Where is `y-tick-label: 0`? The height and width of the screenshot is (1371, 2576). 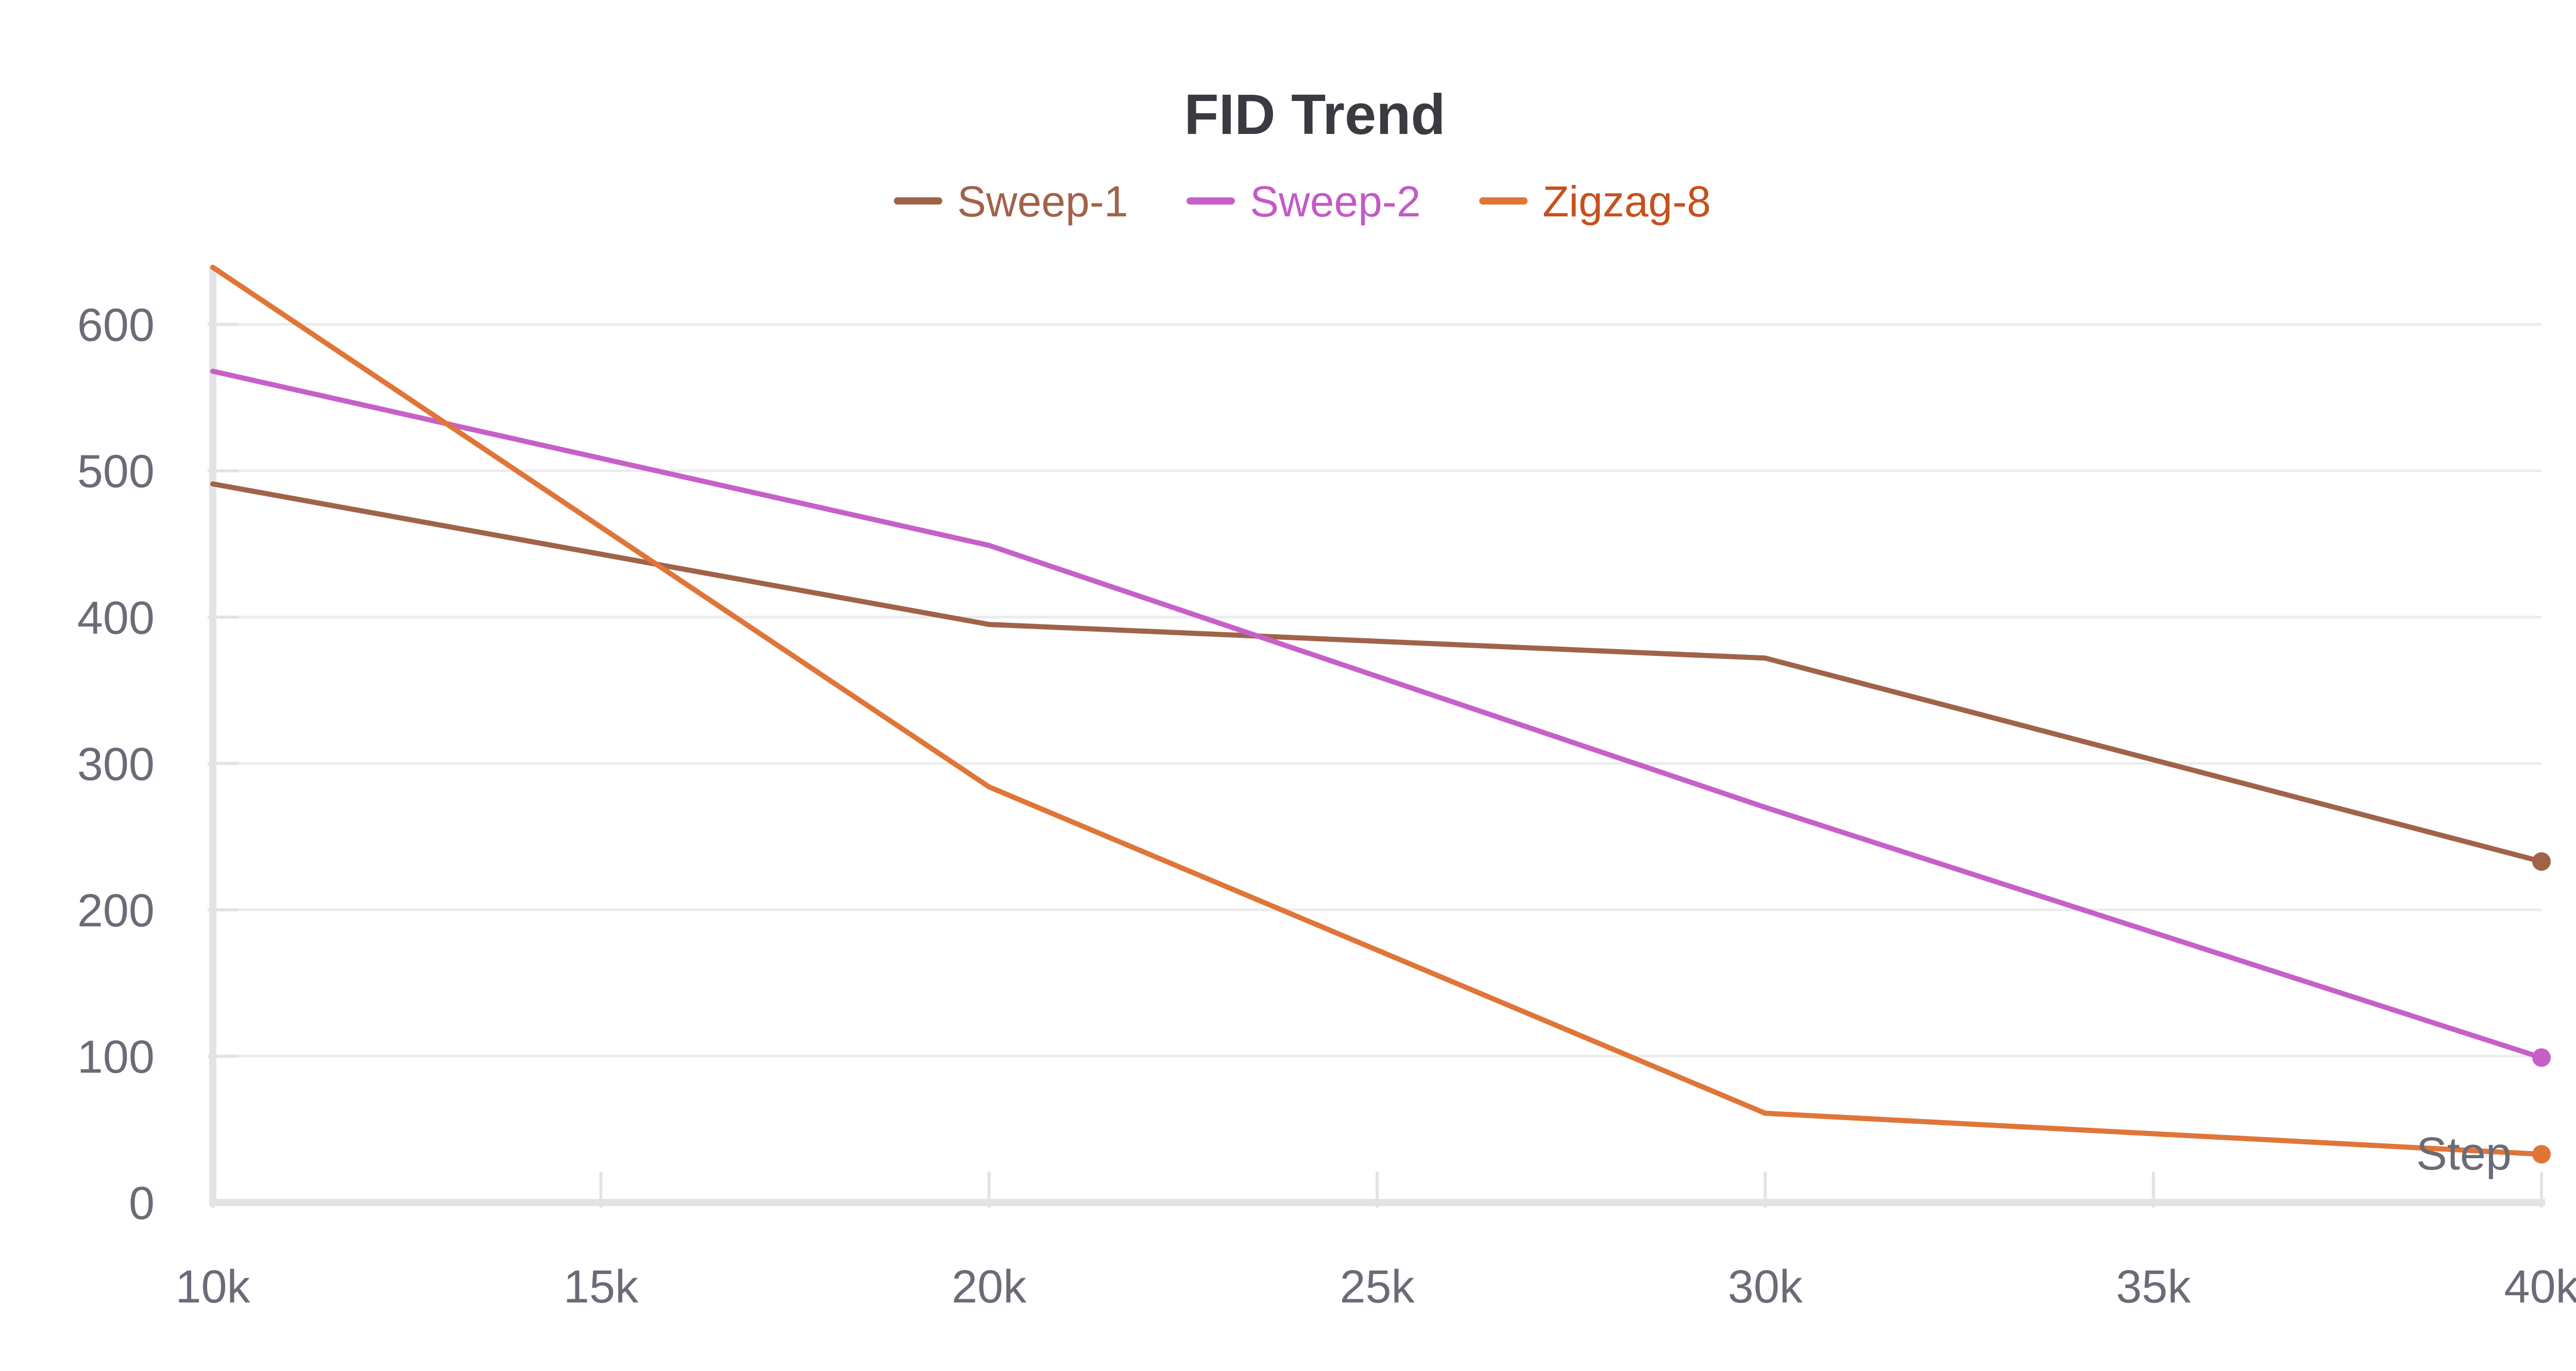 y-tick-label: 0 is located at coordinates (142, 1204).